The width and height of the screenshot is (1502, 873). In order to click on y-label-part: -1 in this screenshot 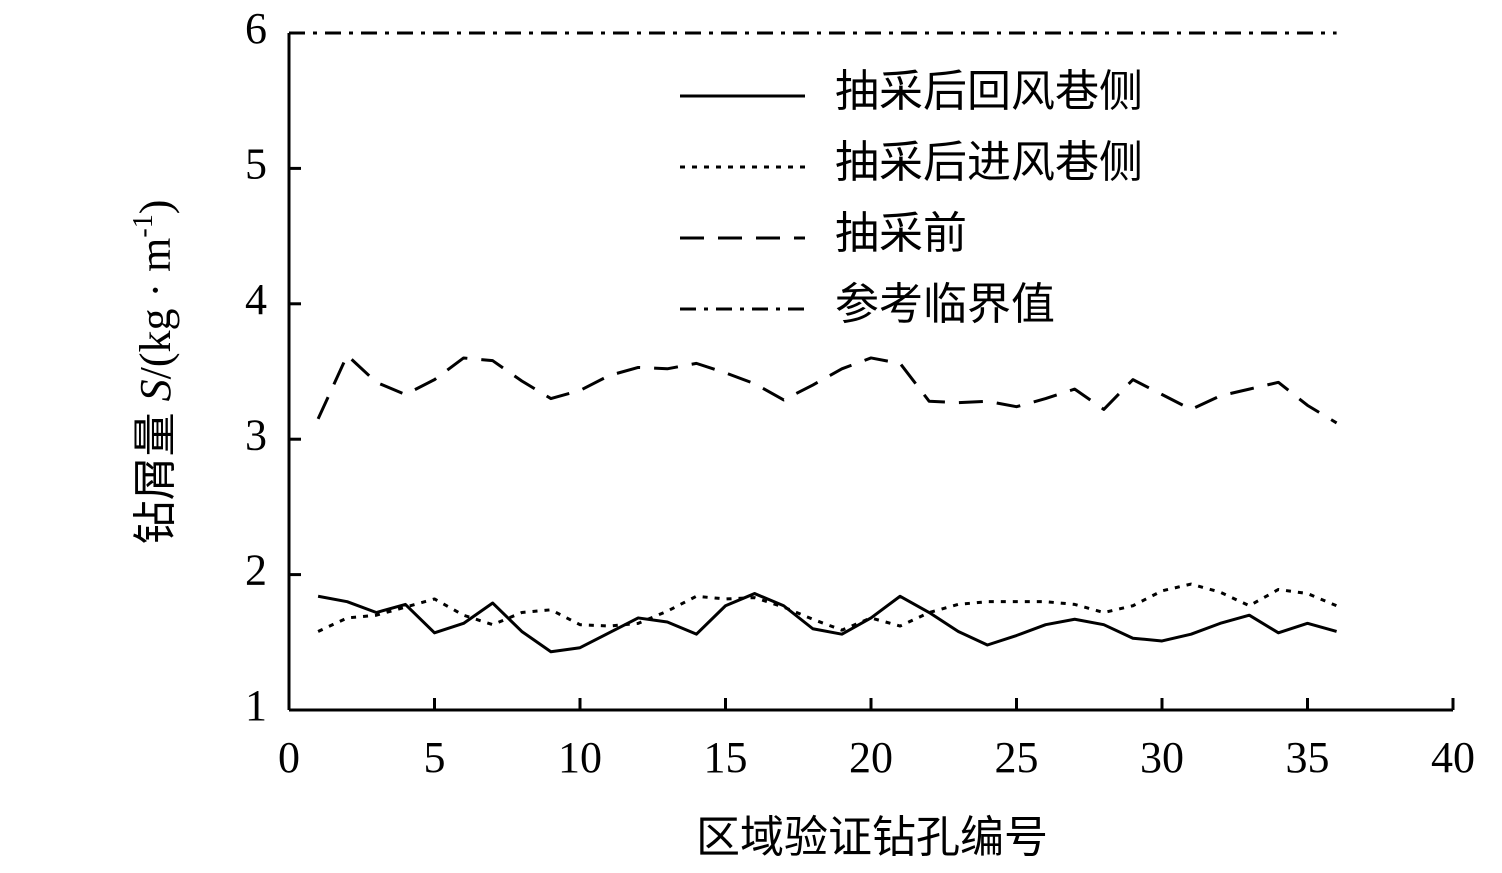, I will do `click(143, 225)`.